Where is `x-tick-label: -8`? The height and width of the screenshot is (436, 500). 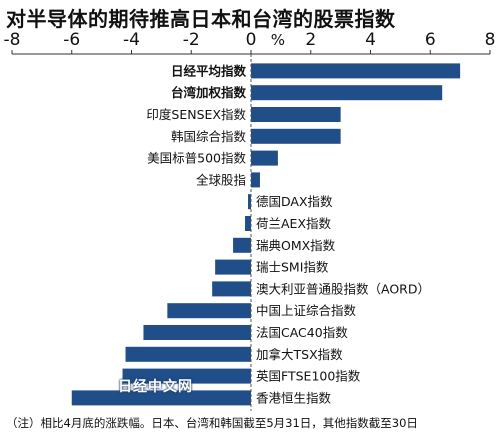
x-tick-label: -8 is located at coordinates (12, 40).